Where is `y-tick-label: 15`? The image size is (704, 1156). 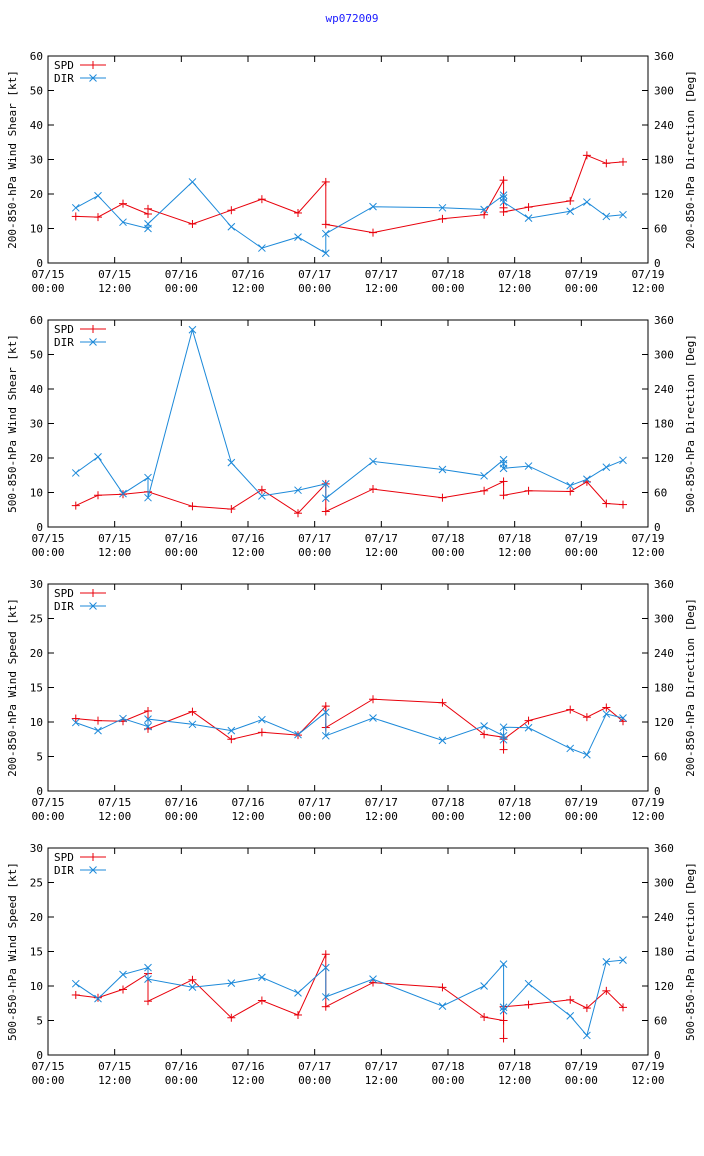
y-tick-label: 15 is located at coordinates (36, 688).